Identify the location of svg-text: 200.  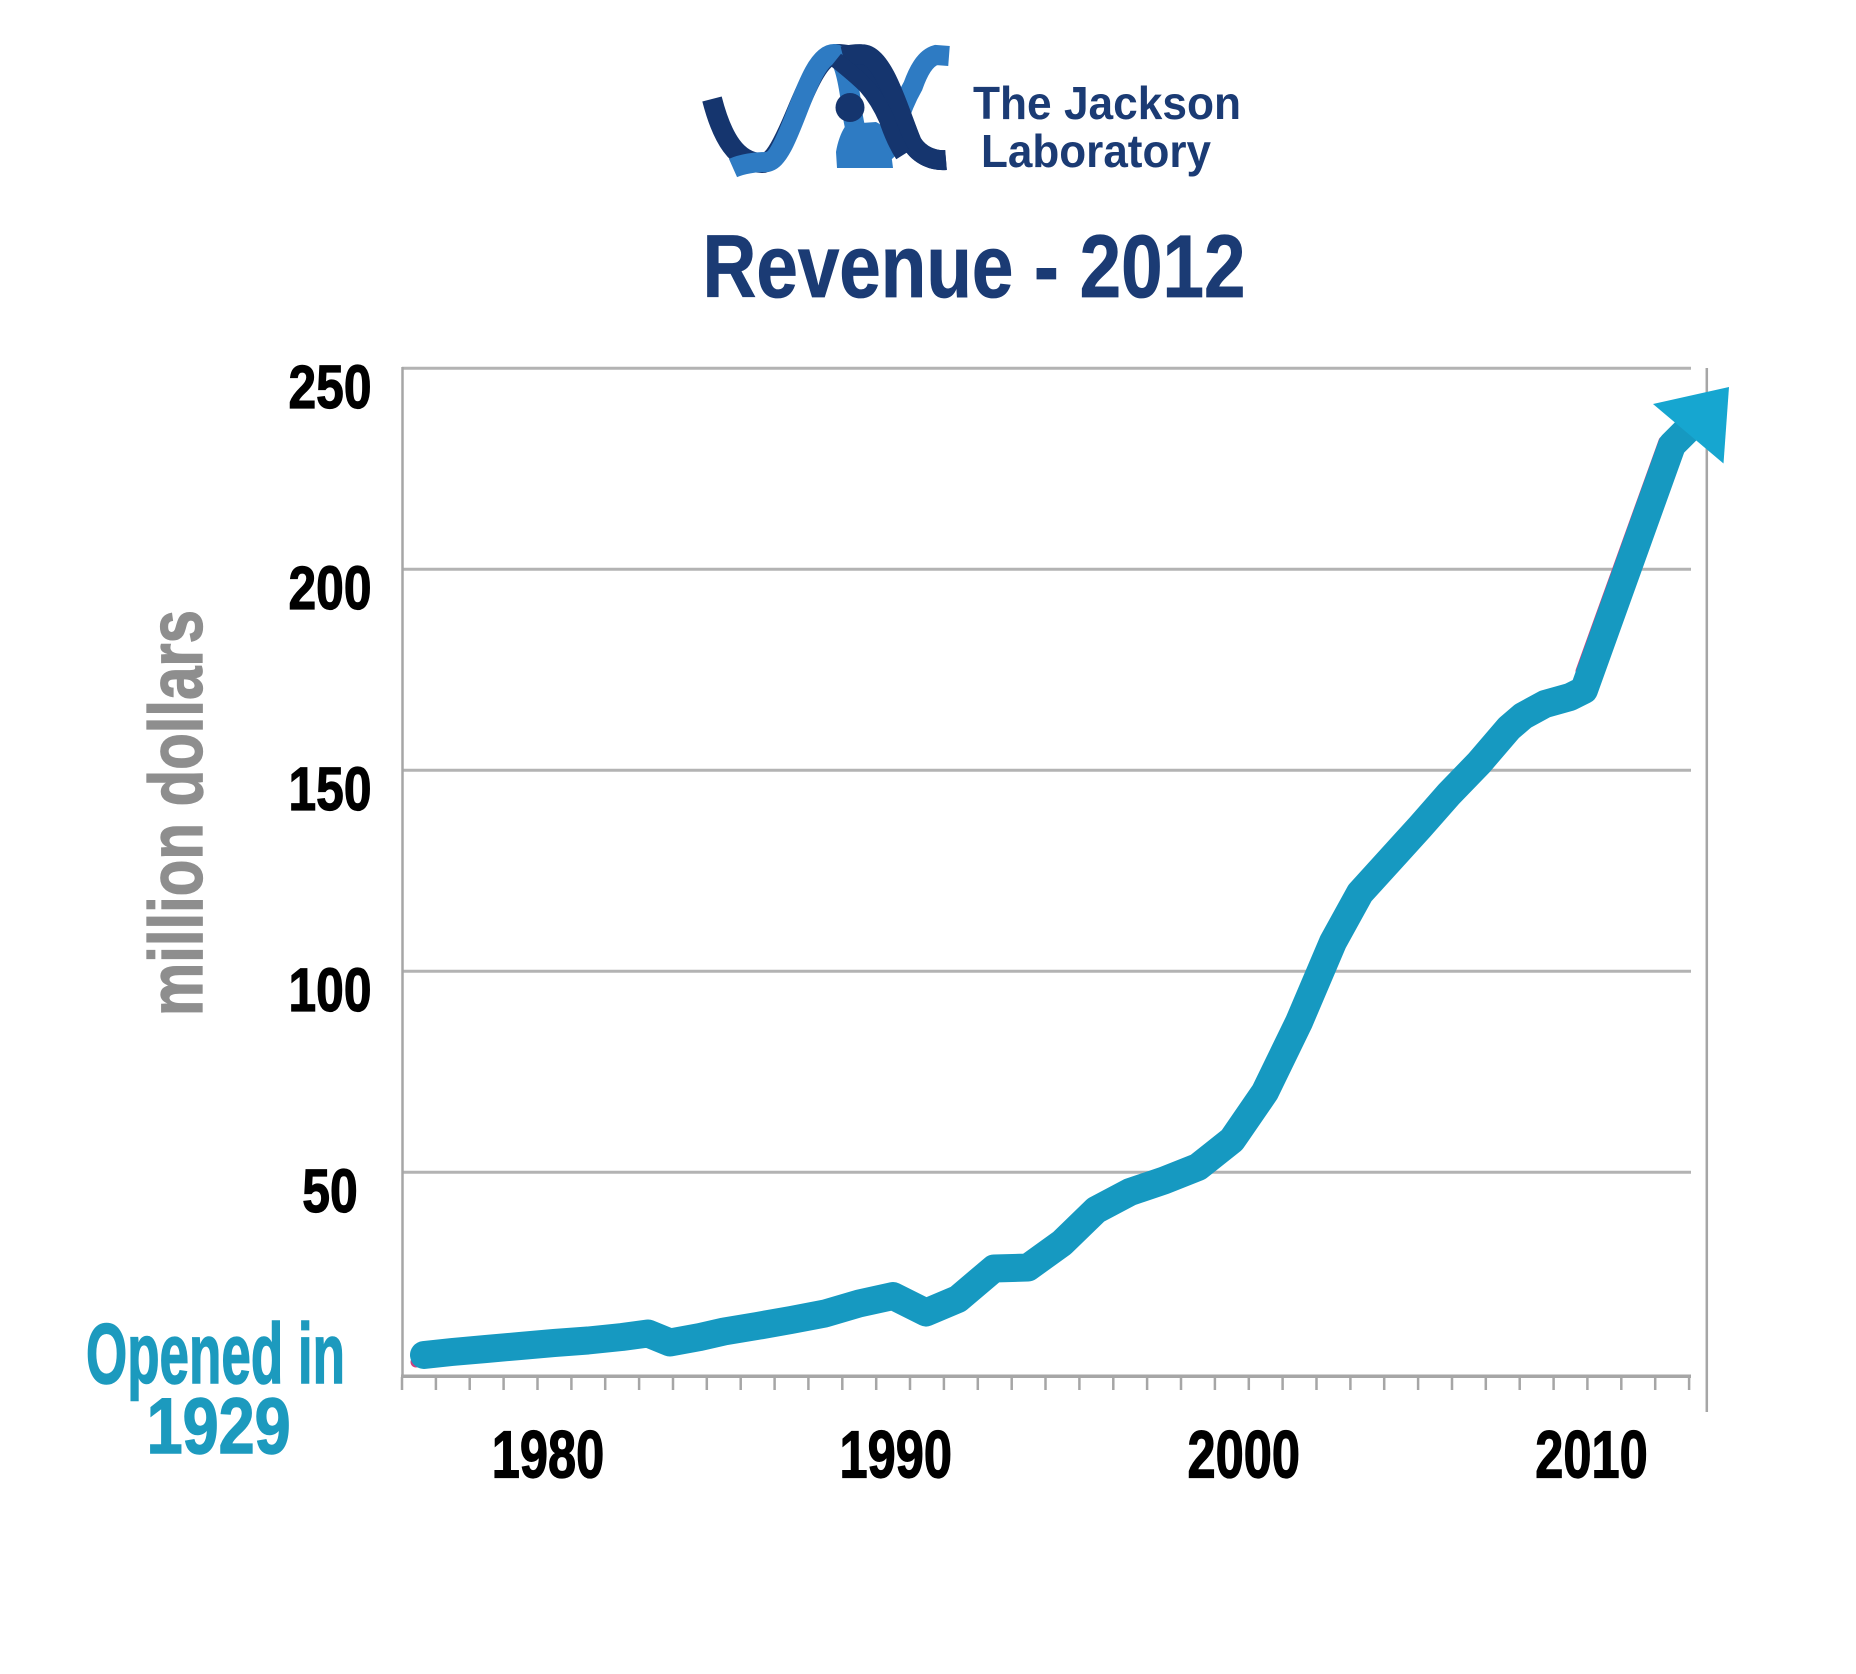
(330, 588).